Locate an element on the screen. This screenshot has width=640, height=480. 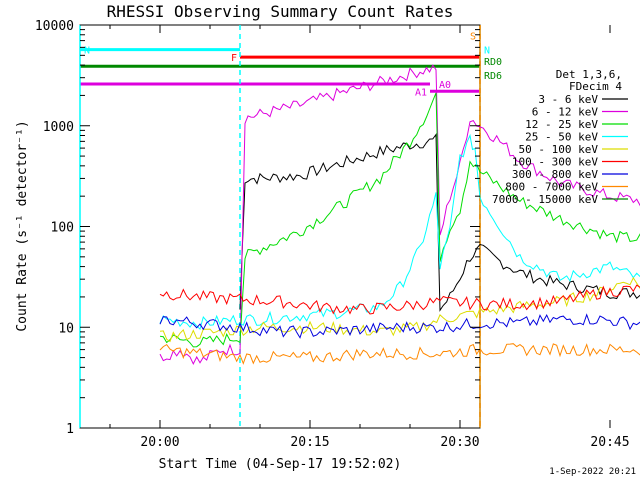
y-tick-label: 1 is located at coordinates (70, 429).